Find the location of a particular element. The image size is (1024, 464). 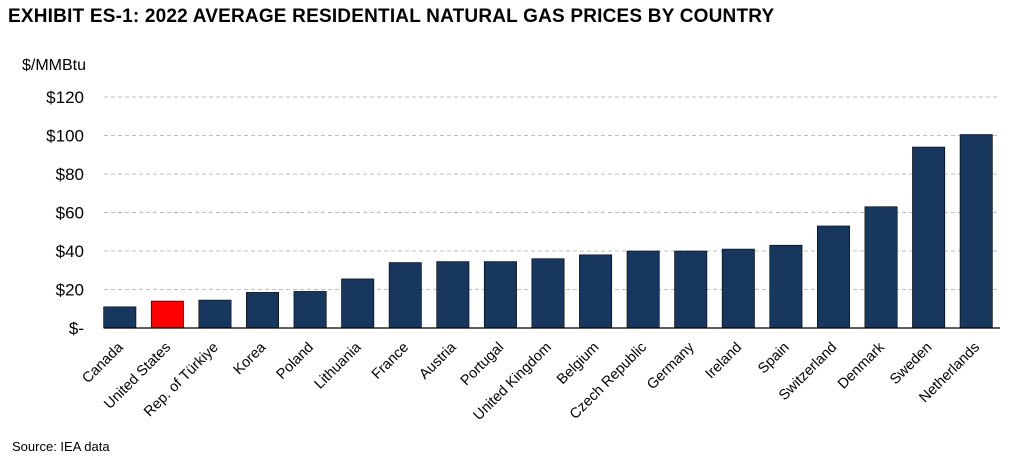

bar-belgium is located at coordinates (596, 291).